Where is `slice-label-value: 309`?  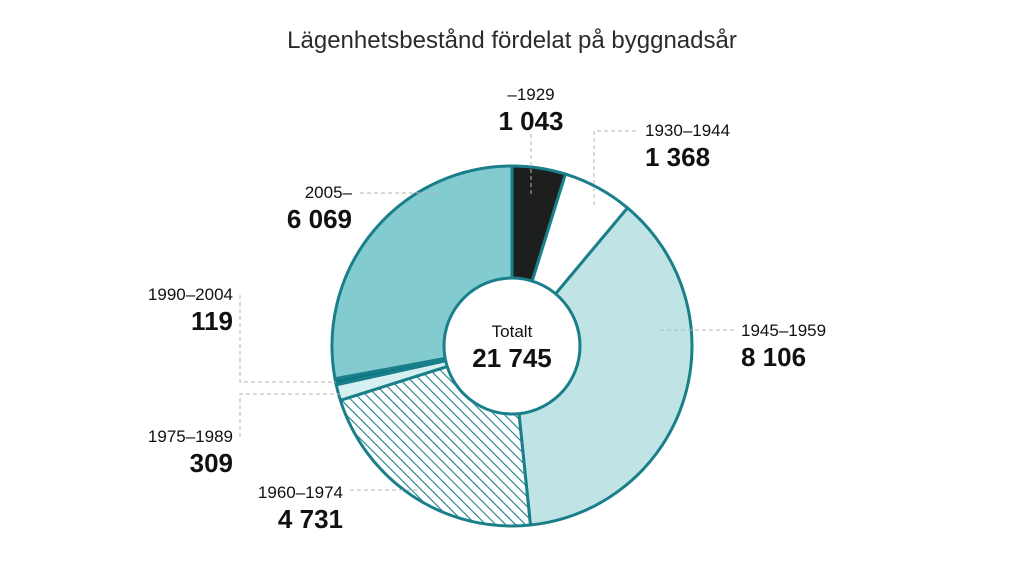
slice-label-value: 309 is located at coordinates (211, 463).